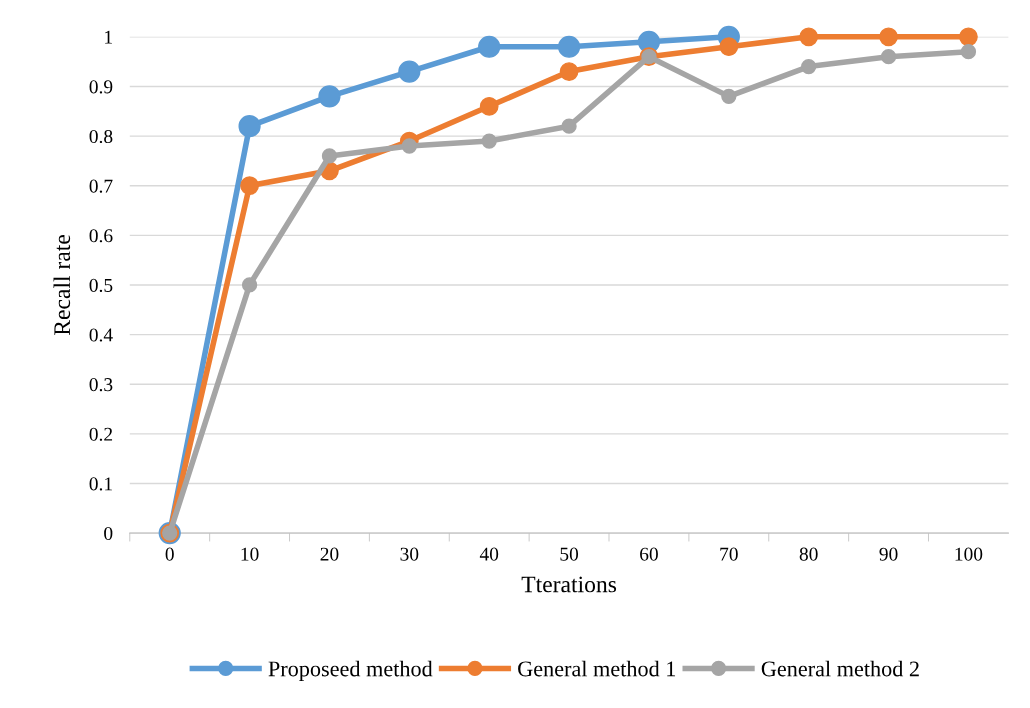 Image resolution: width=1030 pixels, height=708 pixels. What do you see at coordinates (409, 554) in the screenshot?
I see `x-tick-label: 30` at bounding box center [409, 554].